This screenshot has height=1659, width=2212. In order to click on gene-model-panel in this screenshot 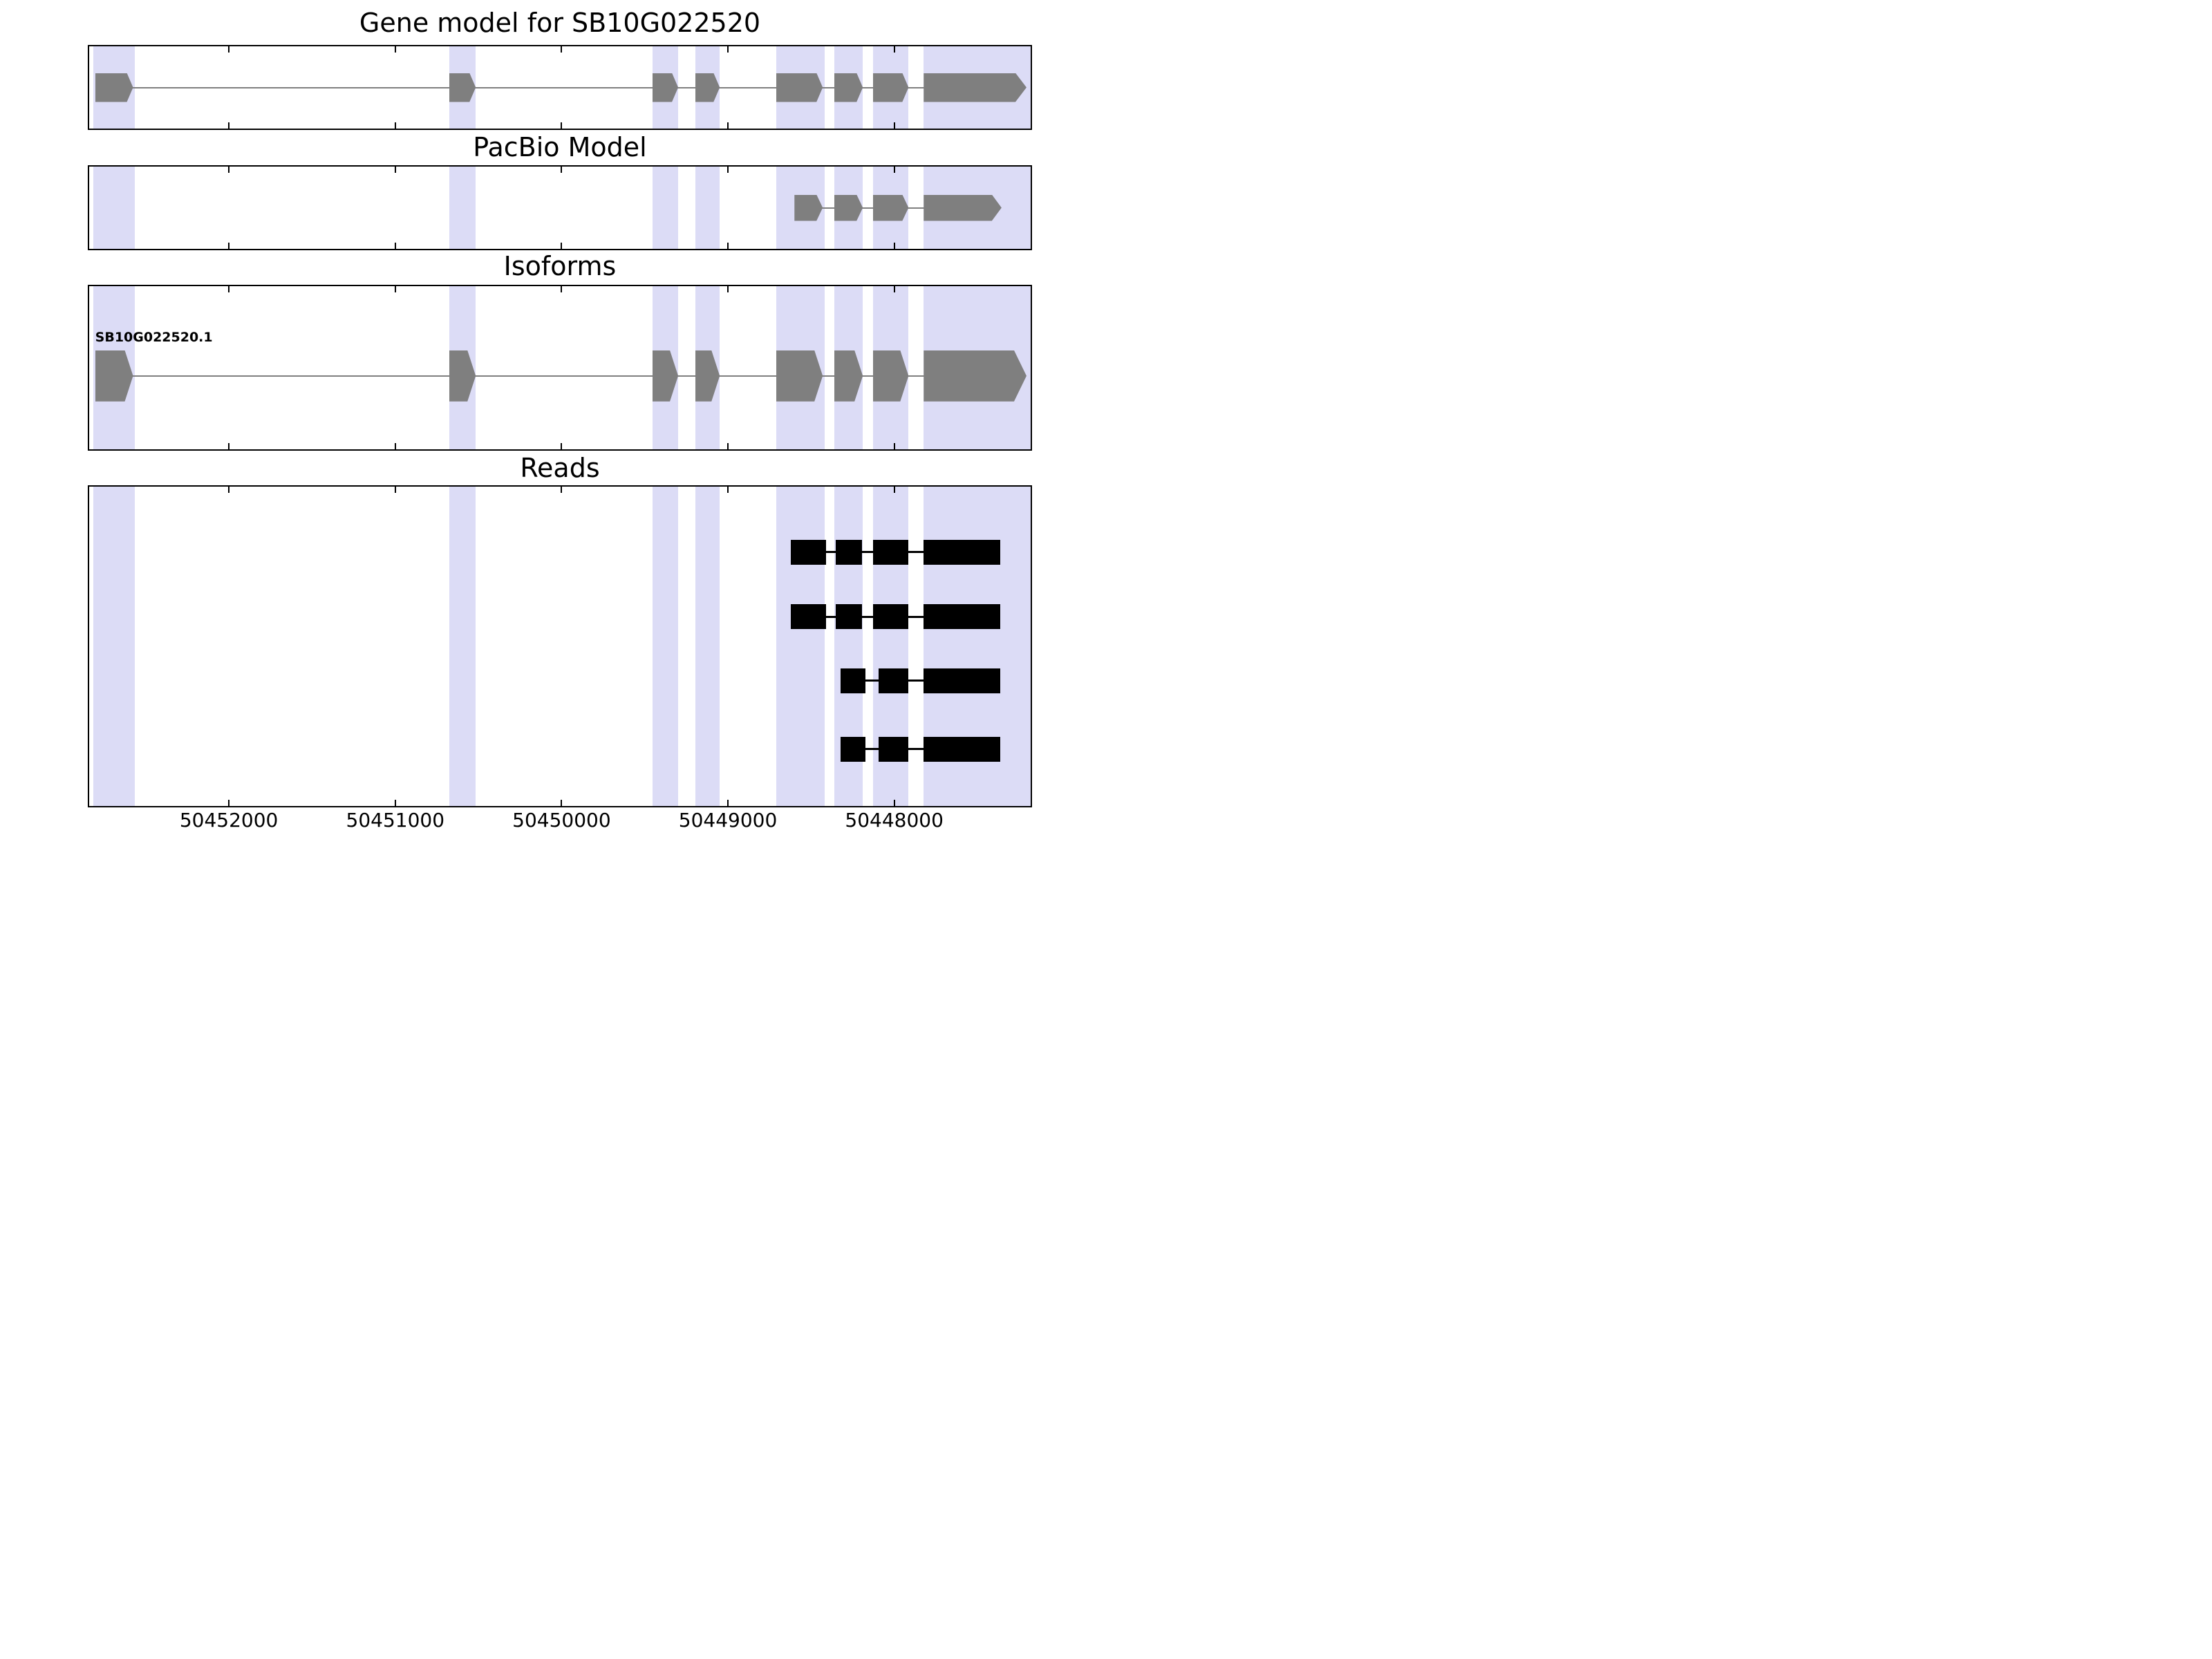, I will do `click(560, 88)`.